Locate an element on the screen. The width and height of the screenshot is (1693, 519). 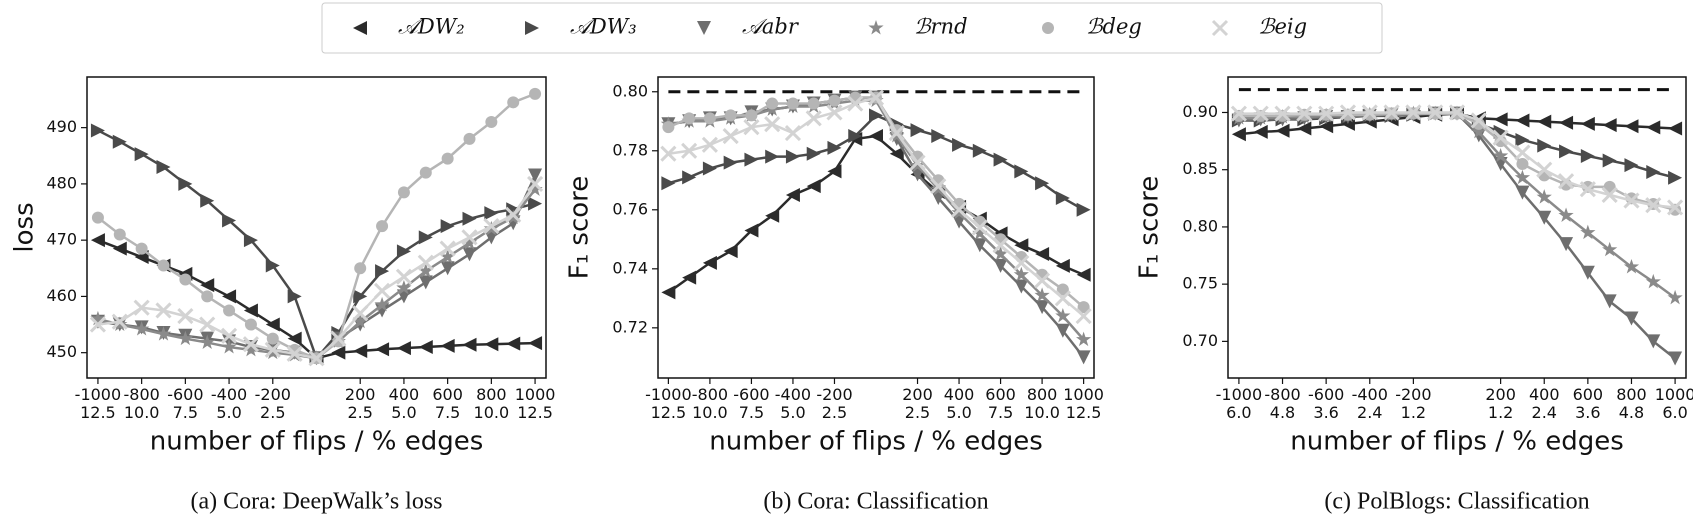
line is located at coordinates (1457, 205).